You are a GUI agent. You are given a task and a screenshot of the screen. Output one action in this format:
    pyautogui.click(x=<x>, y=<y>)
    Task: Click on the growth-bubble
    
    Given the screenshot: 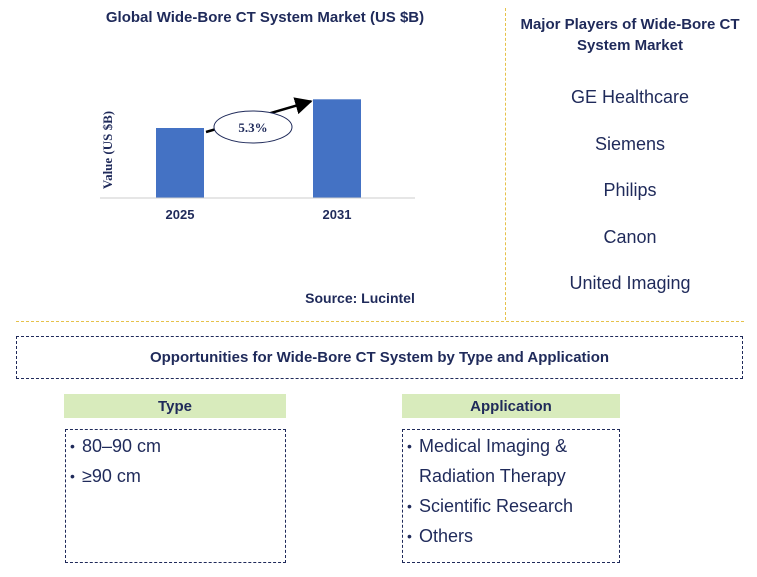 What is the action you would take?
    pyautogui.click(x=253, y=127)
    